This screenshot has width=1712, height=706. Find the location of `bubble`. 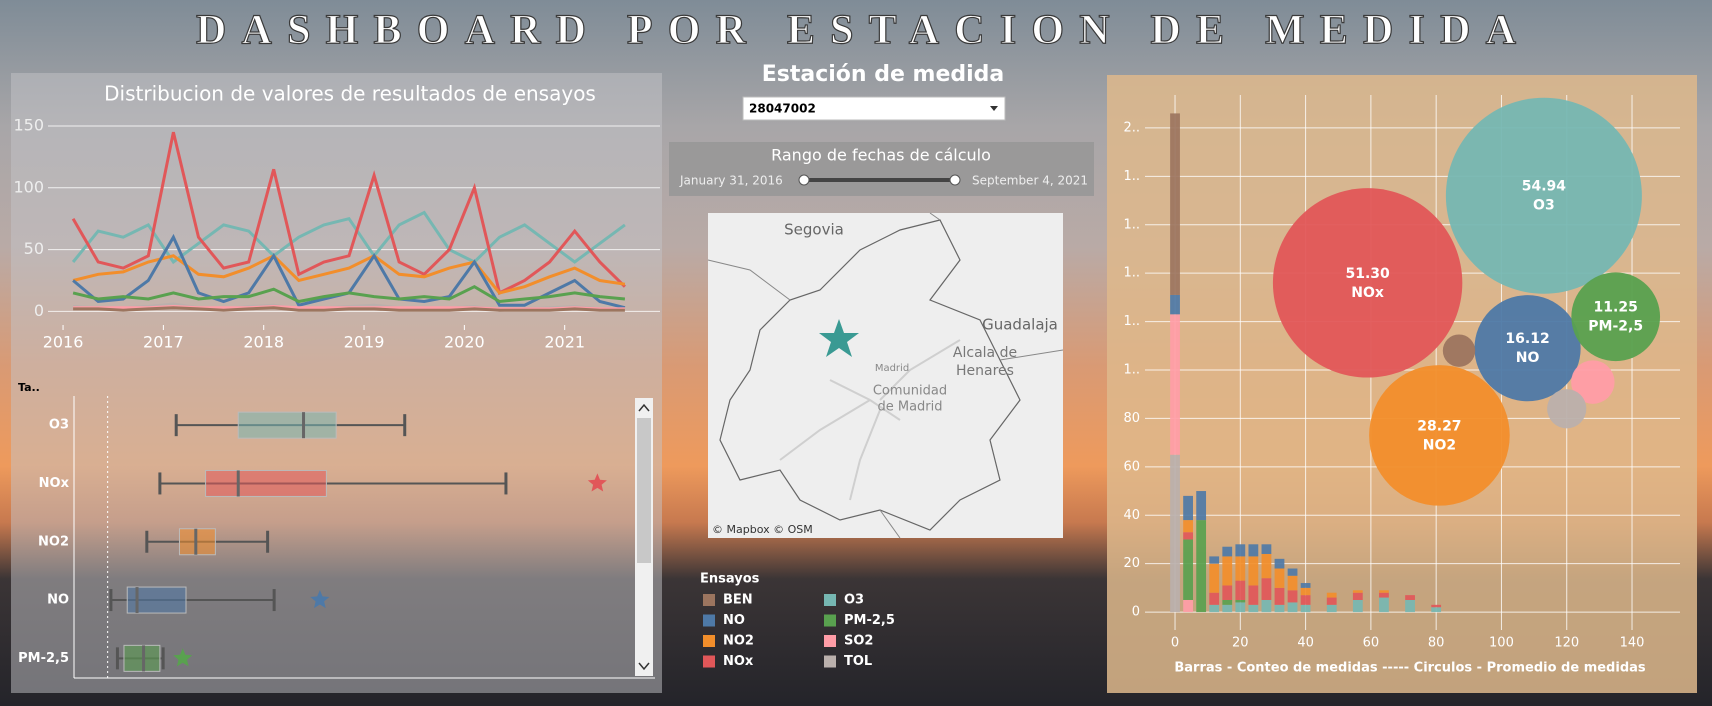

bubble is located at coordinates (1616, 317).